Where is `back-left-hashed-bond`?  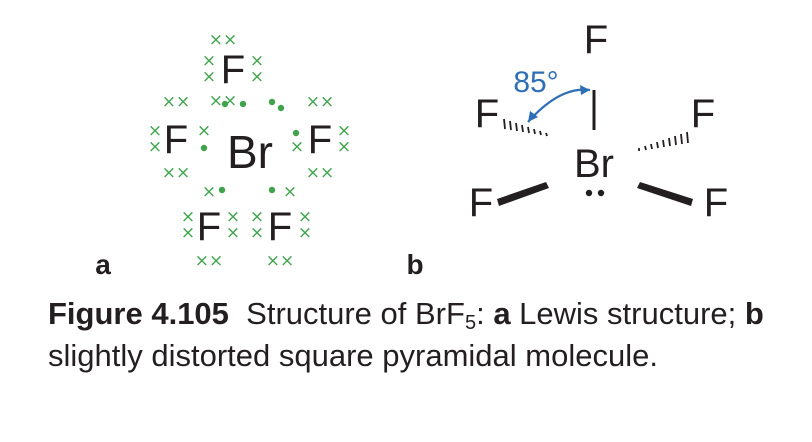
back-left-hashed-bond is located at coordinates (525, 127).